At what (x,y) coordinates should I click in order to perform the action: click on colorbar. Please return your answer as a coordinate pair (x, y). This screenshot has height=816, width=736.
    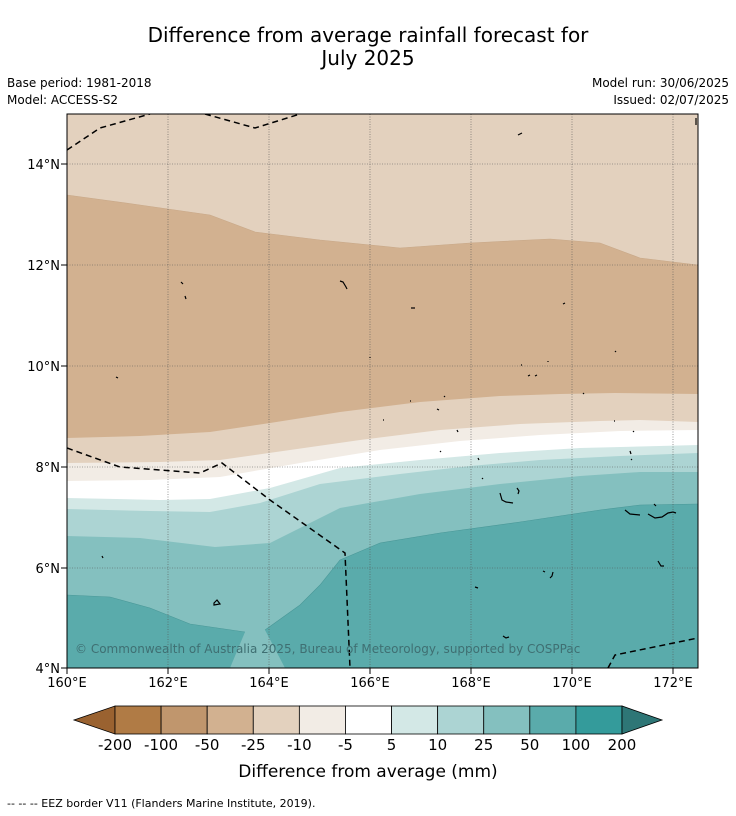
    Looking at the image, I should click on (368, 720).